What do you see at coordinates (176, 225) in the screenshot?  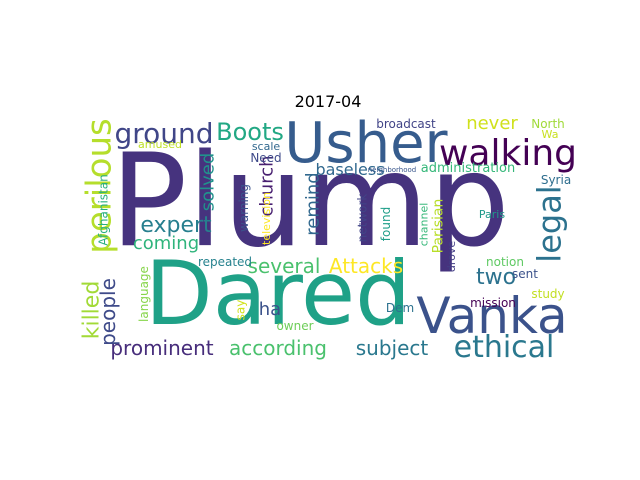 I see `cloud-word: expert` at bounding box center [176, 225].